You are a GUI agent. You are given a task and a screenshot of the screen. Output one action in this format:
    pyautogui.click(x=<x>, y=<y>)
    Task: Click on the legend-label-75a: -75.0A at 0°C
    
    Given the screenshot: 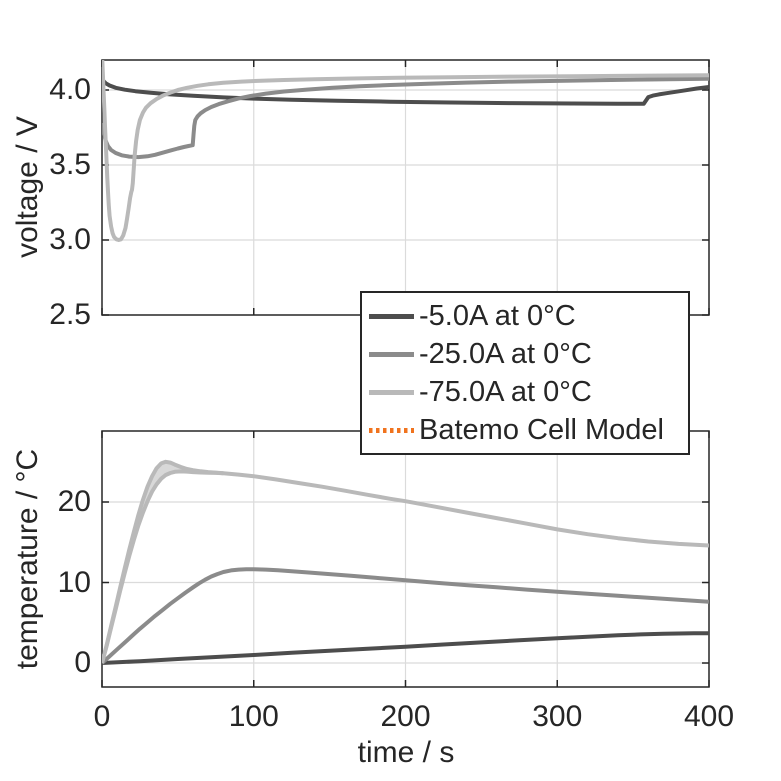 What is the action you would take?
    pyautogui.click(x=505, y=391)
    